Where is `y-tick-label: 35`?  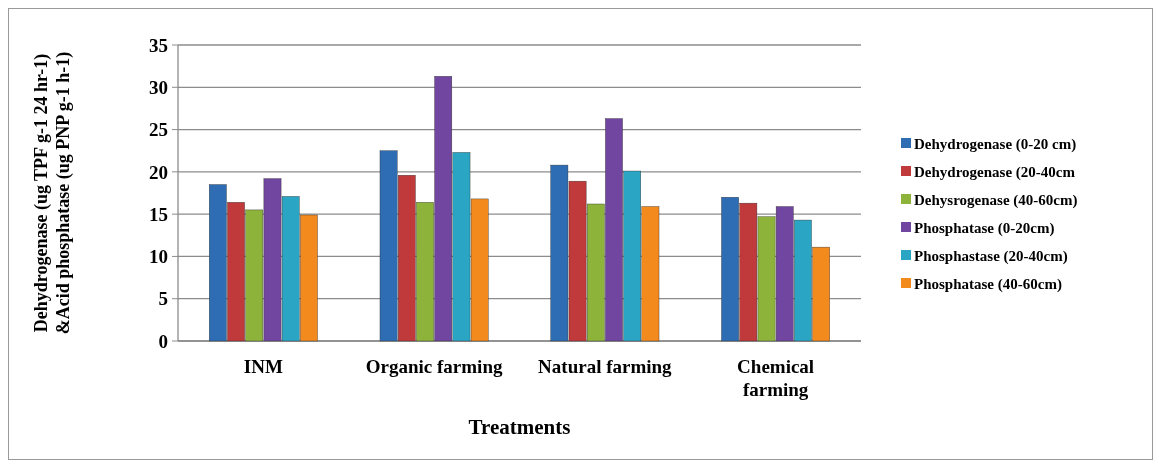 y-tick-label: 35 is located at coordinates (158, 45).